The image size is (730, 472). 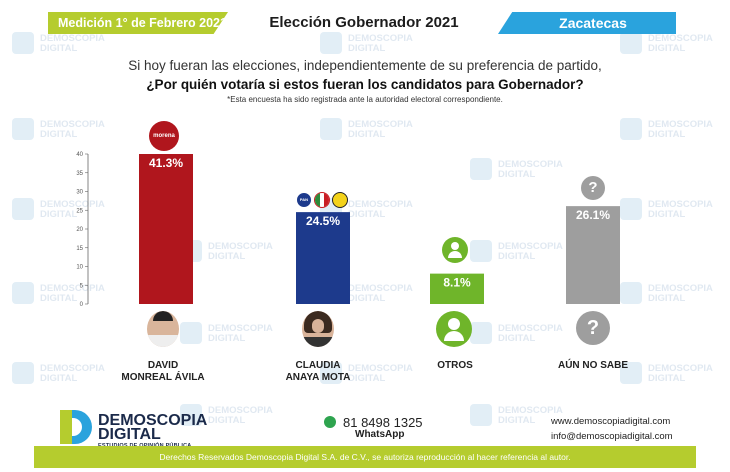 What do you see at coordinates (82, 305) in the screenshot?
I see `y-tick-label: 0` at bounding box center [82, 305].